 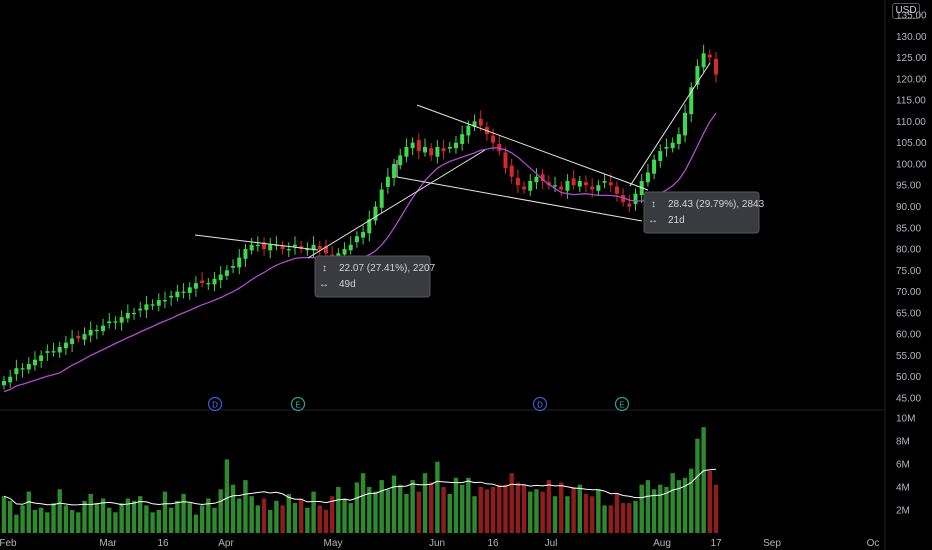 I want to click on currency-label: USD, so click(x=906, y=11).